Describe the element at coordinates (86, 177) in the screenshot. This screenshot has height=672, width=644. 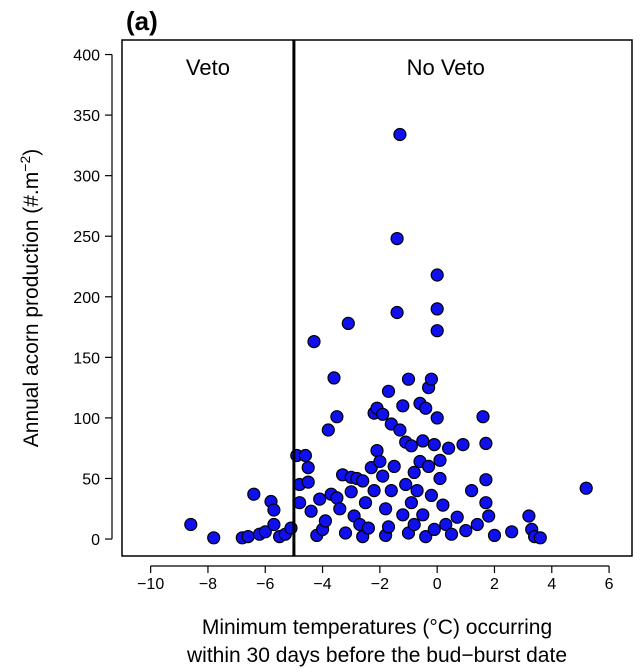
I see `y-tick-label: 300` at that location.